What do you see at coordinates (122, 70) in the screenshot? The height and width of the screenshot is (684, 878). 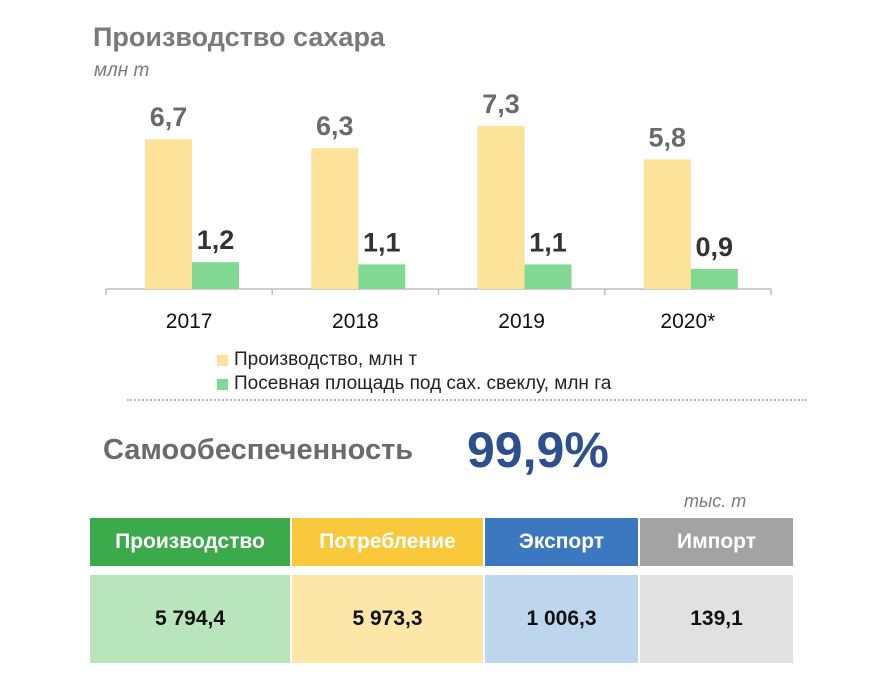 I see `chart-units: млн т` at bounding box center [122, 70].